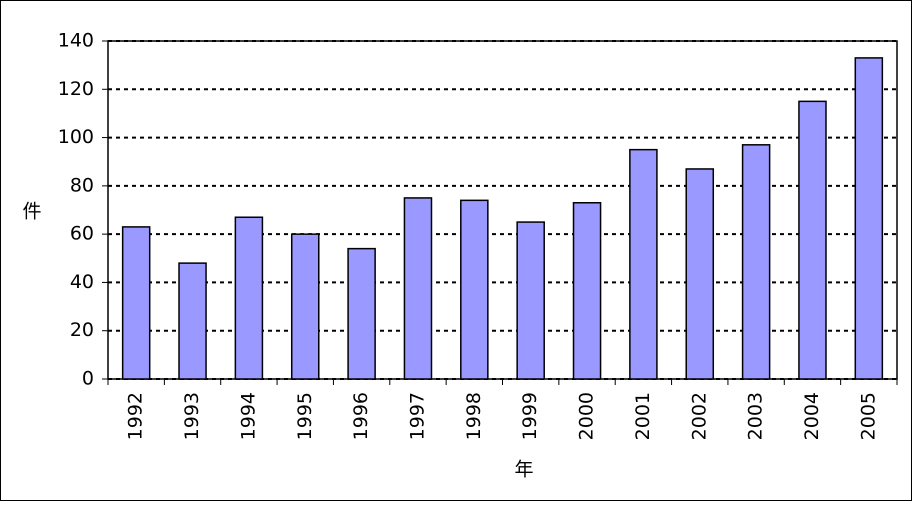 This screenshot has height=506, width=913. I want to click on x-tick-label: 1994, so click(248, 416).